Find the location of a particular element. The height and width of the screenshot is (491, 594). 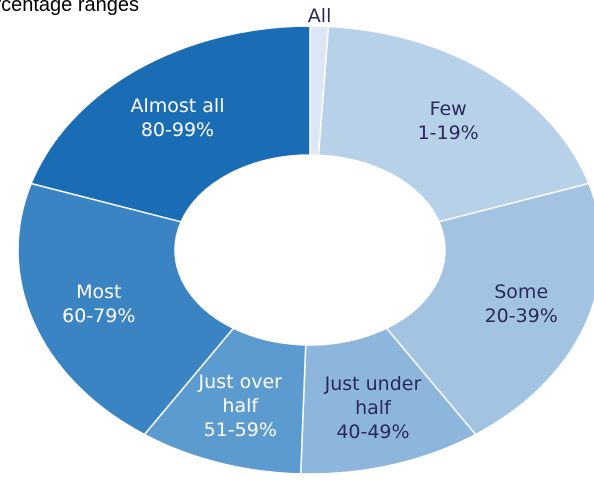

slice-label: All is located at coordinates (320, 16).